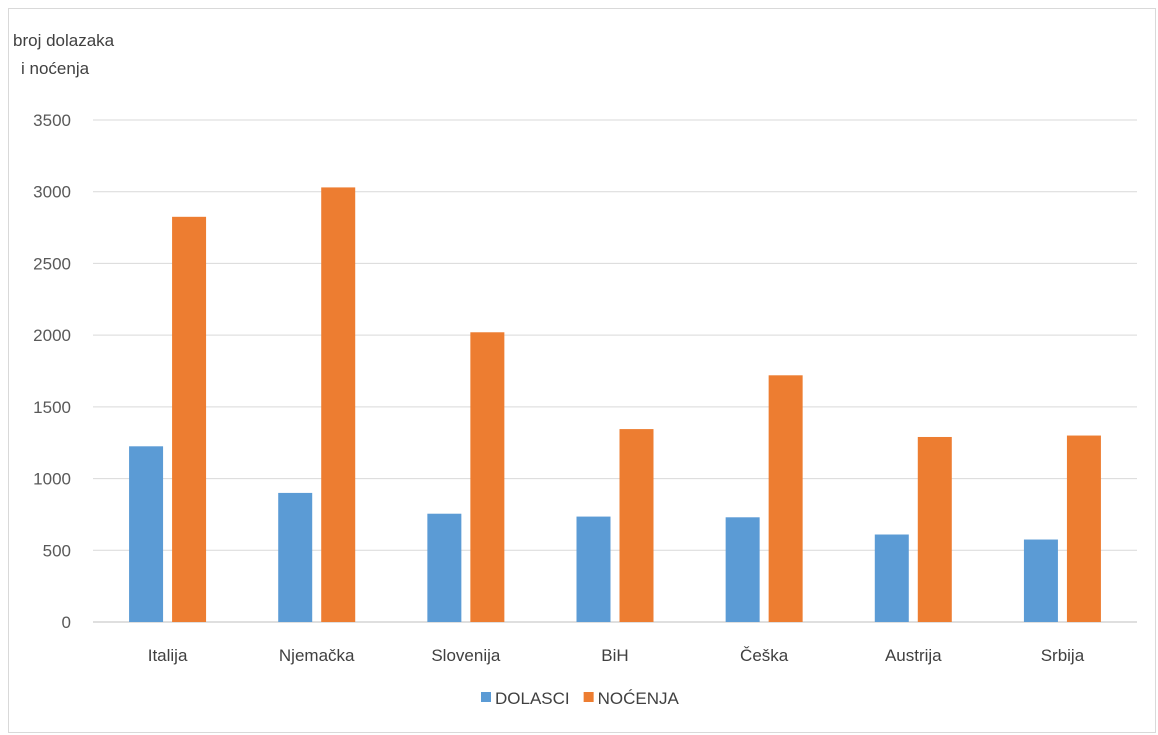  Describe the element at coordinates (580, 698) in the screenshot. I see `legend: DOLASCI NOĆENJA` at that location.